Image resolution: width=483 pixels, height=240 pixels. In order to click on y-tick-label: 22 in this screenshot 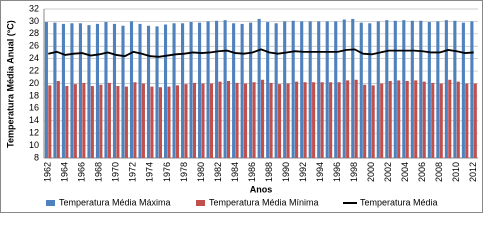, I will do `click(34, 70)`.